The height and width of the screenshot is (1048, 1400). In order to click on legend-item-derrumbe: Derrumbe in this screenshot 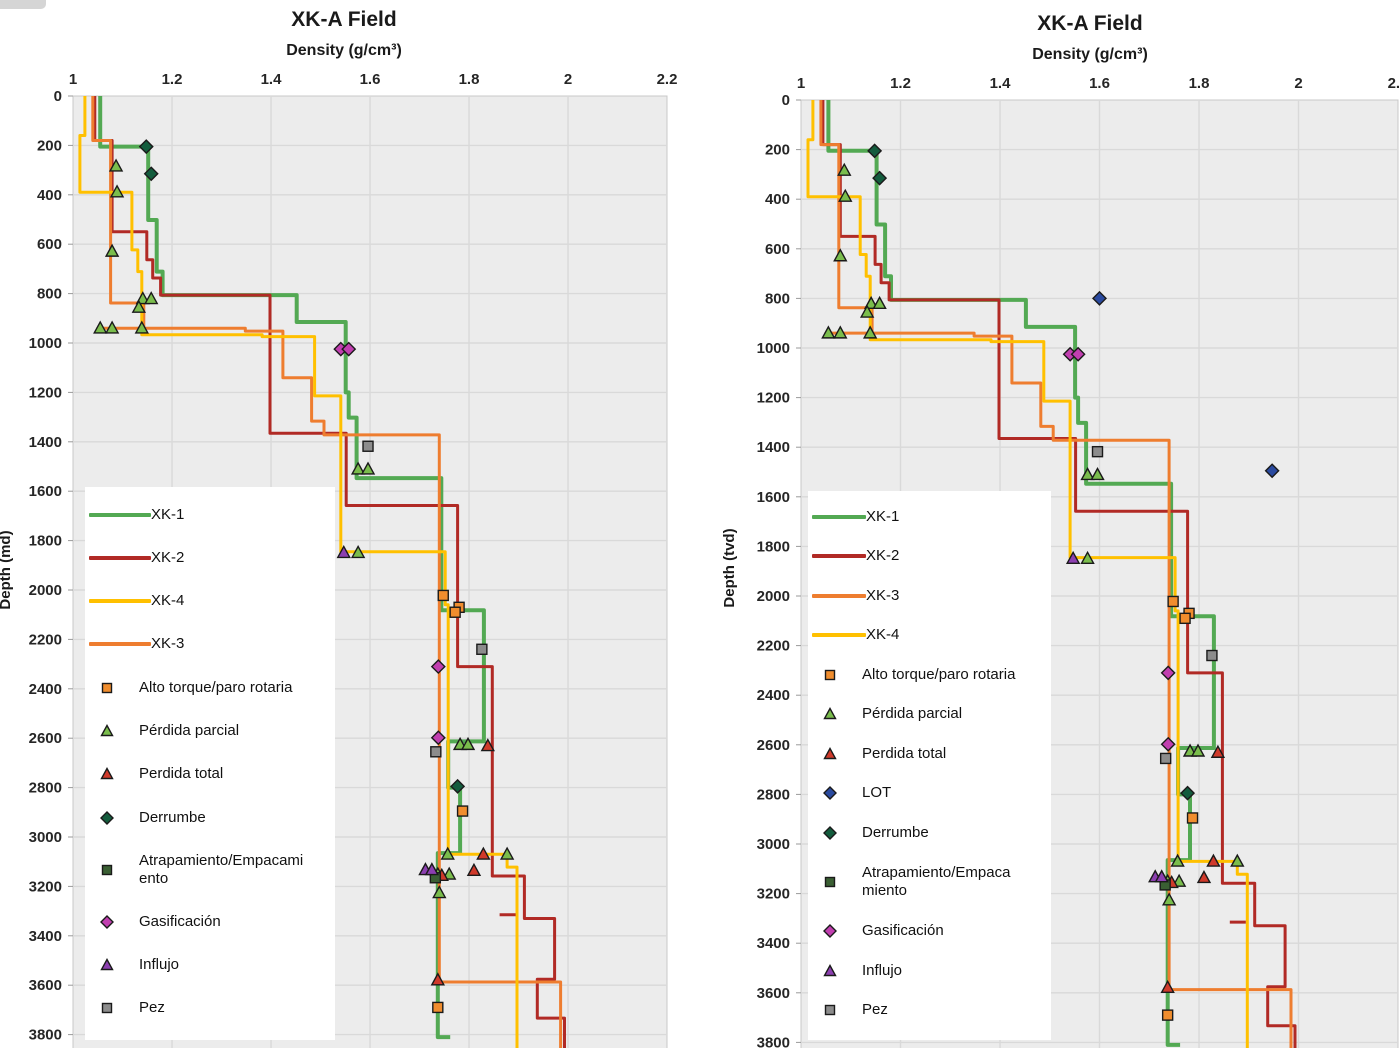, I will do `click(929, 832)`.